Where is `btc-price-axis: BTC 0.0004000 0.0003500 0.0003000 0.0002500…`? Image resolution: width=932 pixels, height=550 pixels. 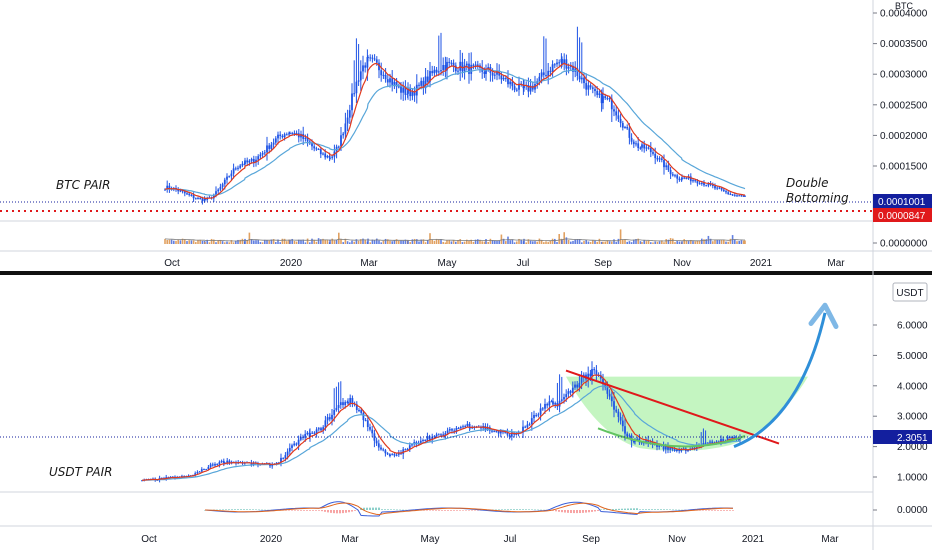
btc-price-axis: BTC 0.0004000 0.0003500 0.0003000 0.0002500… is located at coordinates (902, 125).